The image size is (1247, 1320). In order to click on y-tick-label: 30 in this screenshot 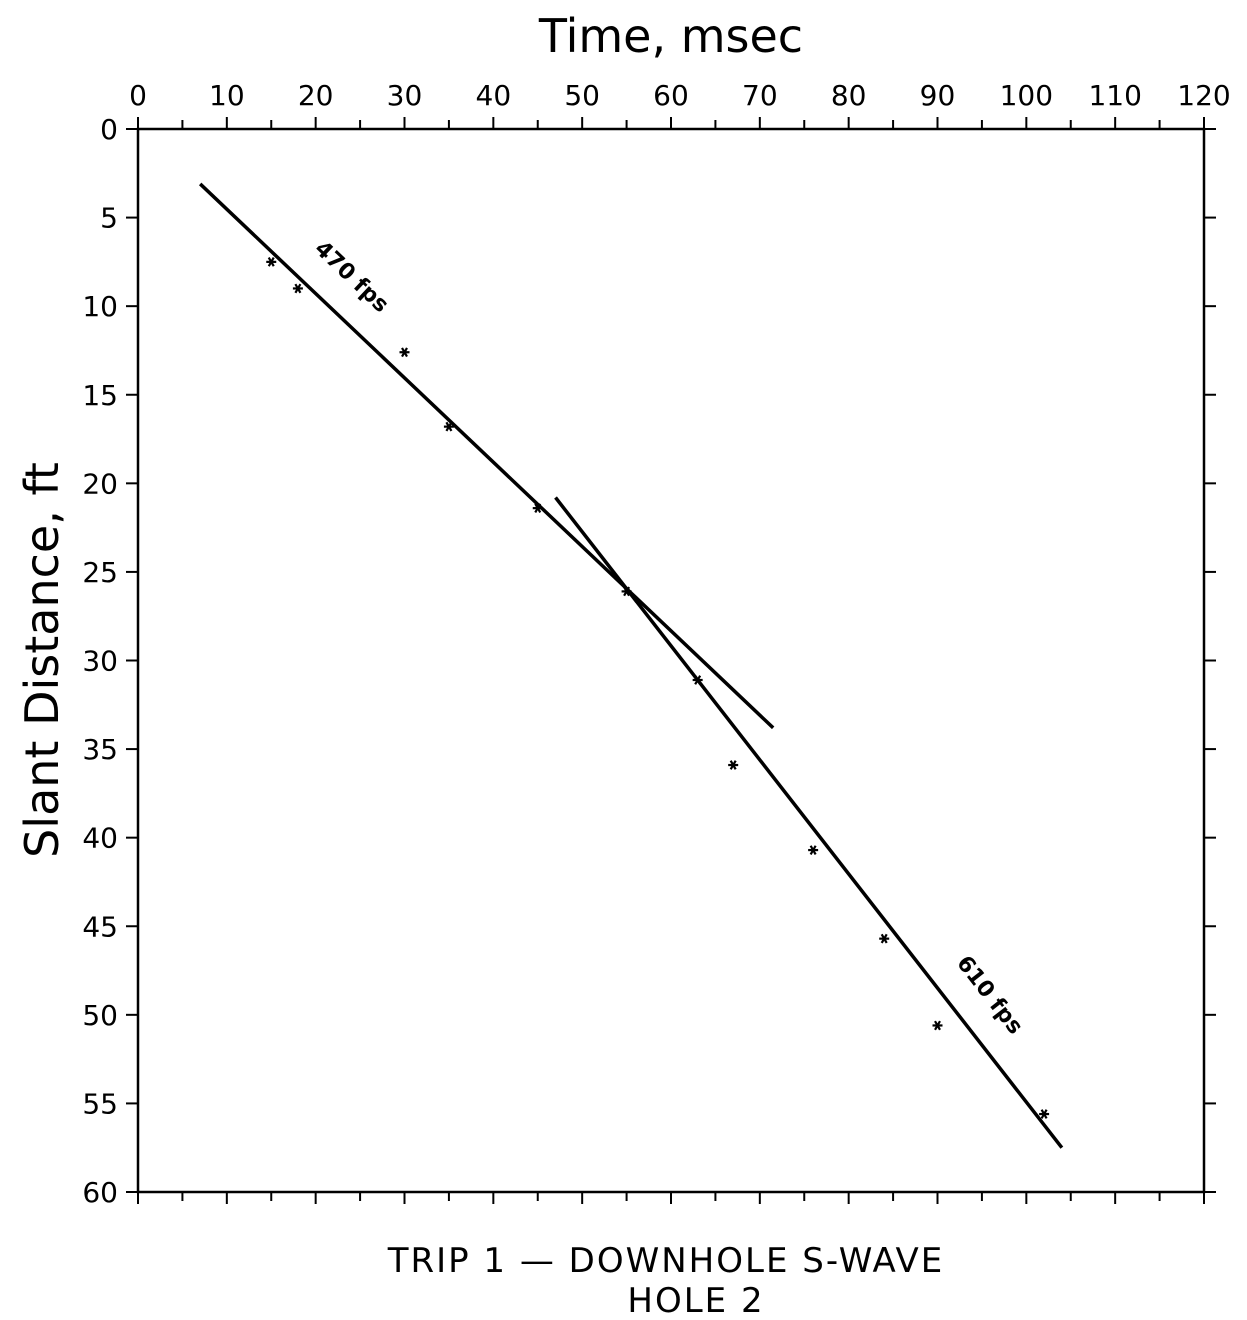, I will do `click(100, 661)`.